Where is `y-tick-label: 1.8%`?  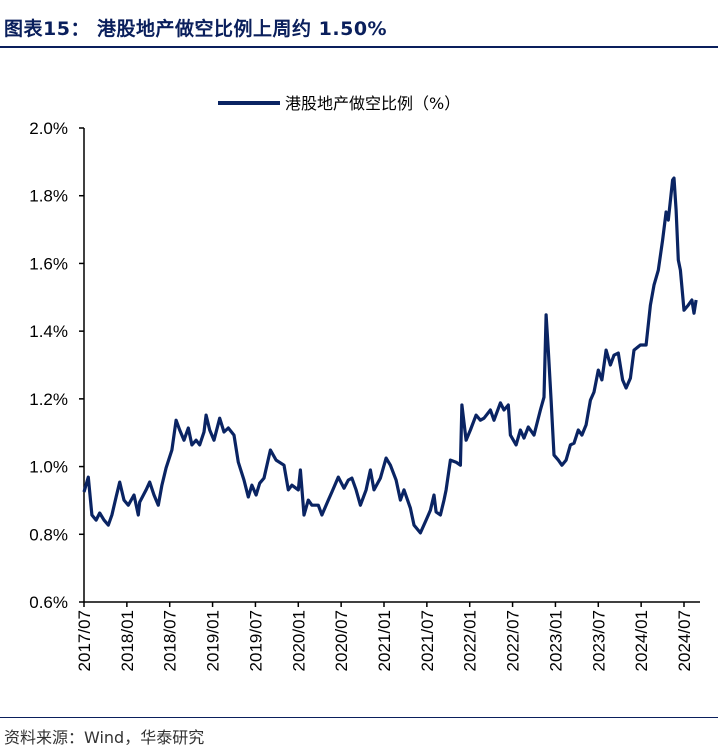 y-tick-label: 1.8% is located at coordinates (48, 196).